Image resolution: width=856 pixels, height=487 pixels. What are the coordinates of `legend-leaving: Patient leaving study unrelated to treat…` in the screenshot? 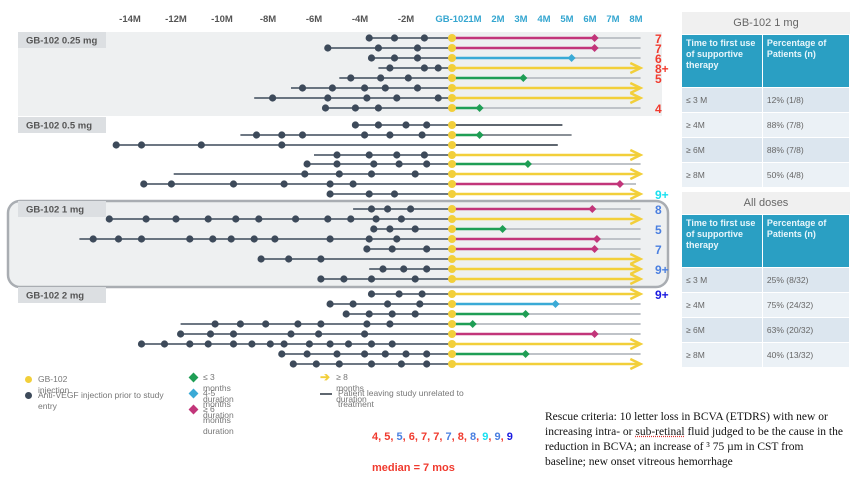 It's located at (395, 399).